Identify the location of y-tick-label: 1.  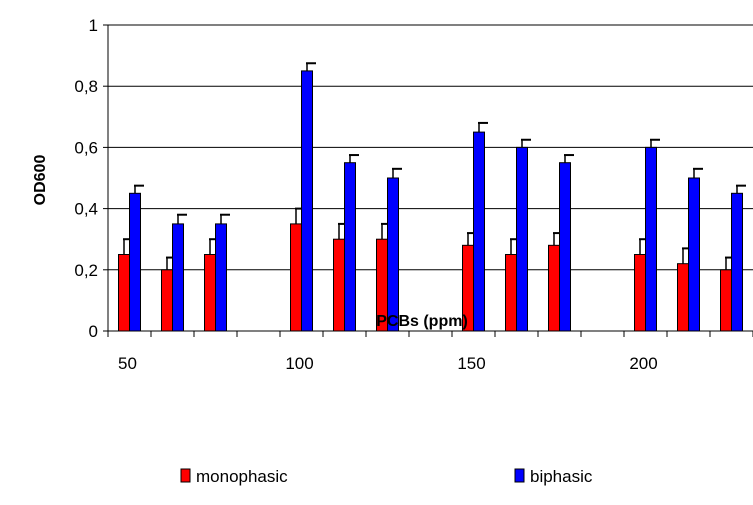
(93, 25).